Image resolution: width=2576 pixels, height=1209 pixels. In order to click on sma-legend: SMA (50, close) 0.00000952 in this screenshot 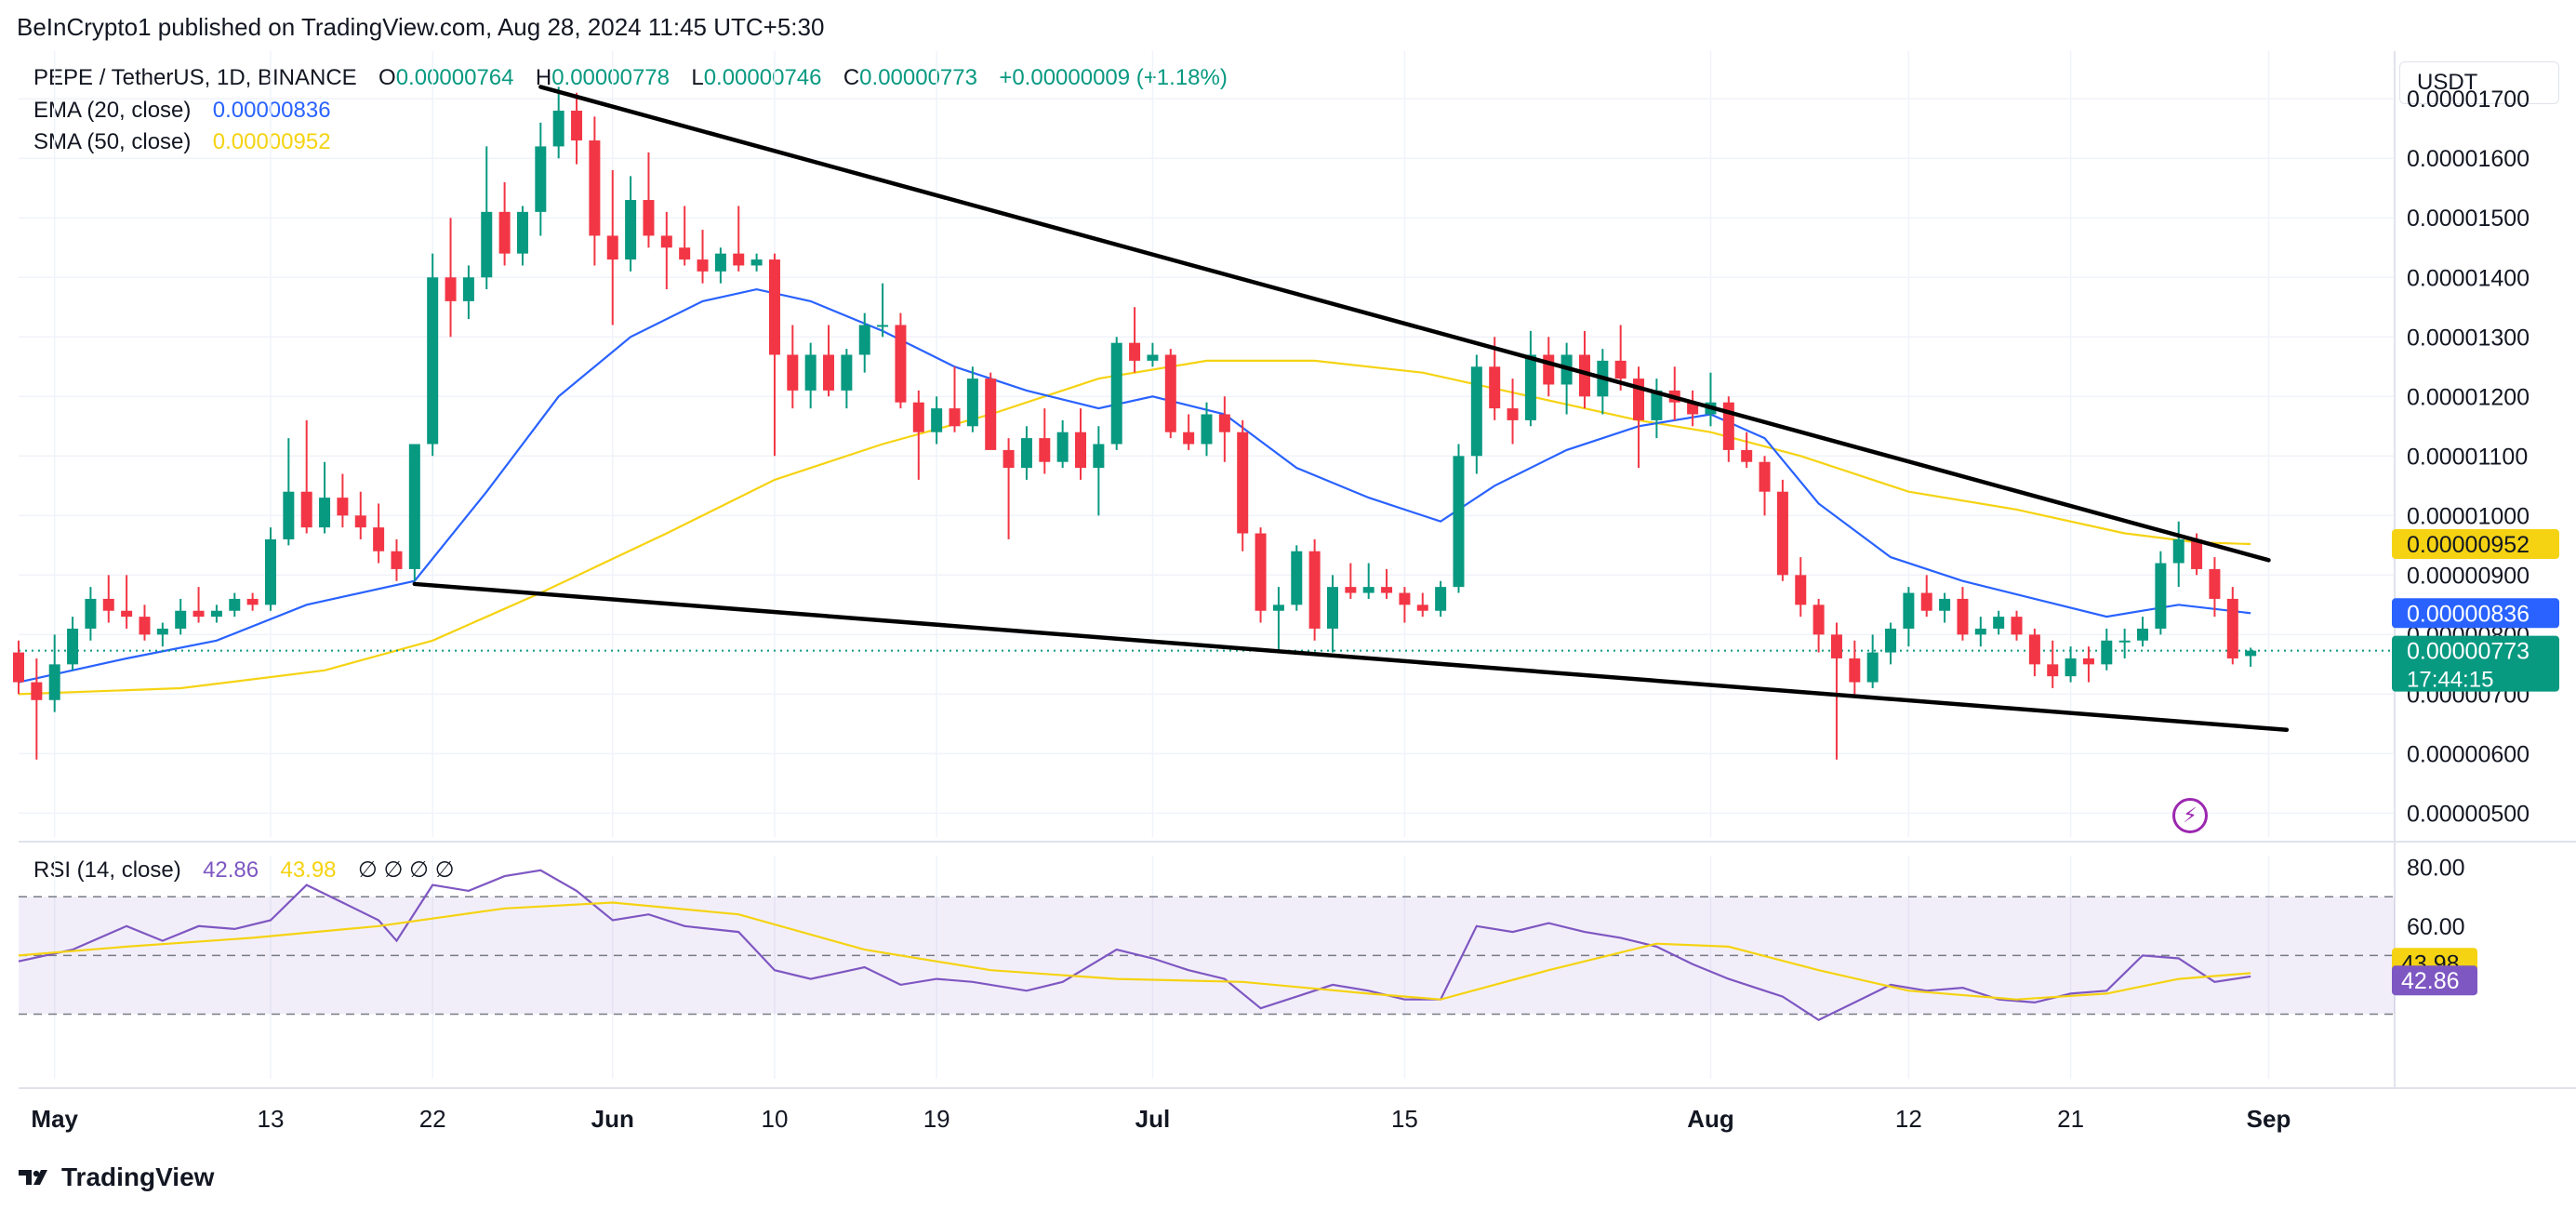, I will do `click(182, 142)`.